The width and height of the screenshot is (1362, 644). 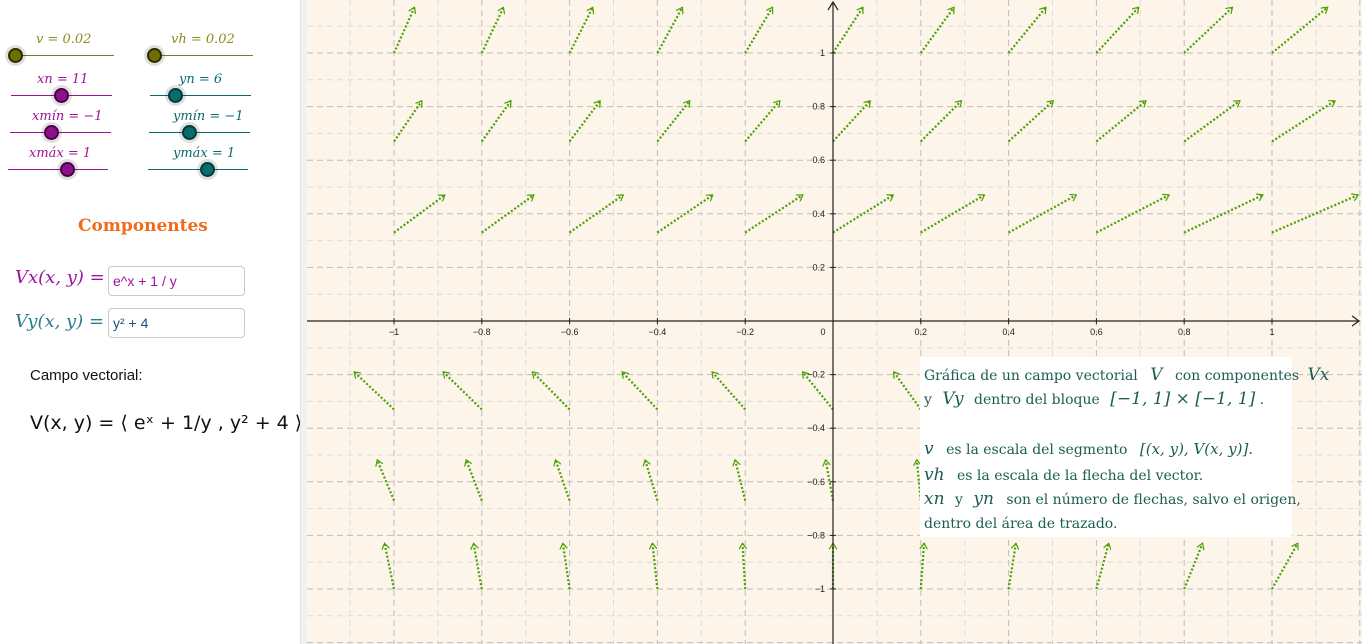 What do you see at coordinates (1008, 332) in the screenshot?
I see `x-tick-label: 0.4` at bounding box center [1008, 332].